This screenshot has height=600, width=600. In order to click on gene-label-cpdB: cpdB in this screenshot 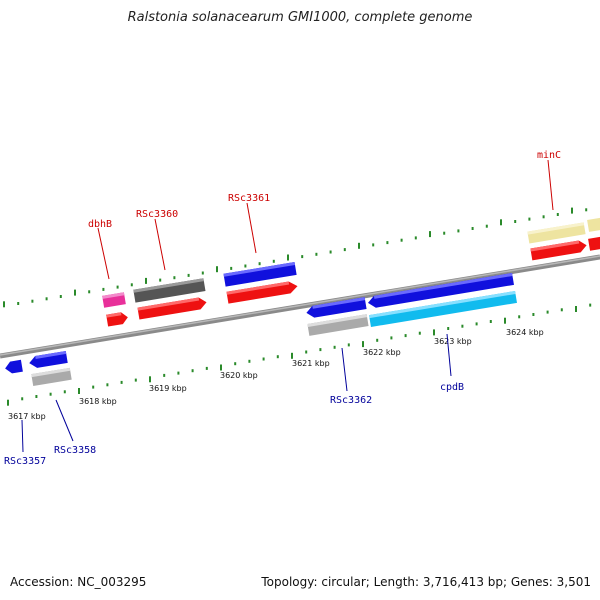, I will do `click(452, 387)`.